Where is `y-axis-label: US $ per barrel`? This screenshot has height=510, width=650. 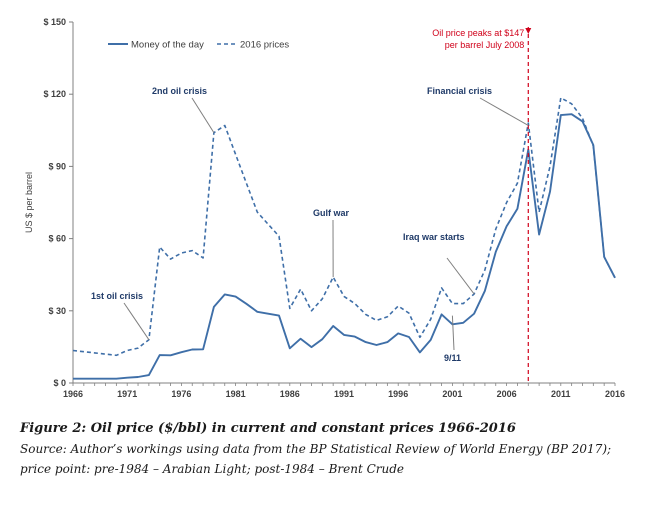 y-axis-label: US $ per barrel is located at coordinates (29, 202).